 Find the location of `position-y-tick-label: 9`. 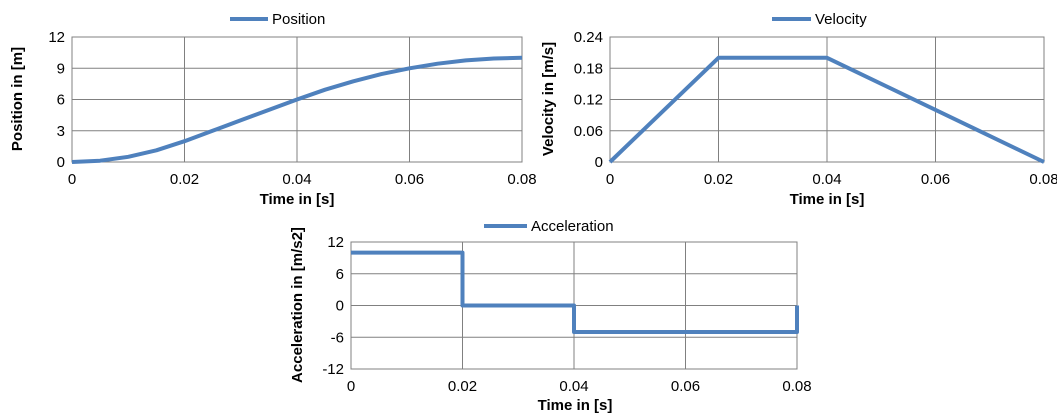

position-y-tick-label: 9 is located at coordinates (61, 68).